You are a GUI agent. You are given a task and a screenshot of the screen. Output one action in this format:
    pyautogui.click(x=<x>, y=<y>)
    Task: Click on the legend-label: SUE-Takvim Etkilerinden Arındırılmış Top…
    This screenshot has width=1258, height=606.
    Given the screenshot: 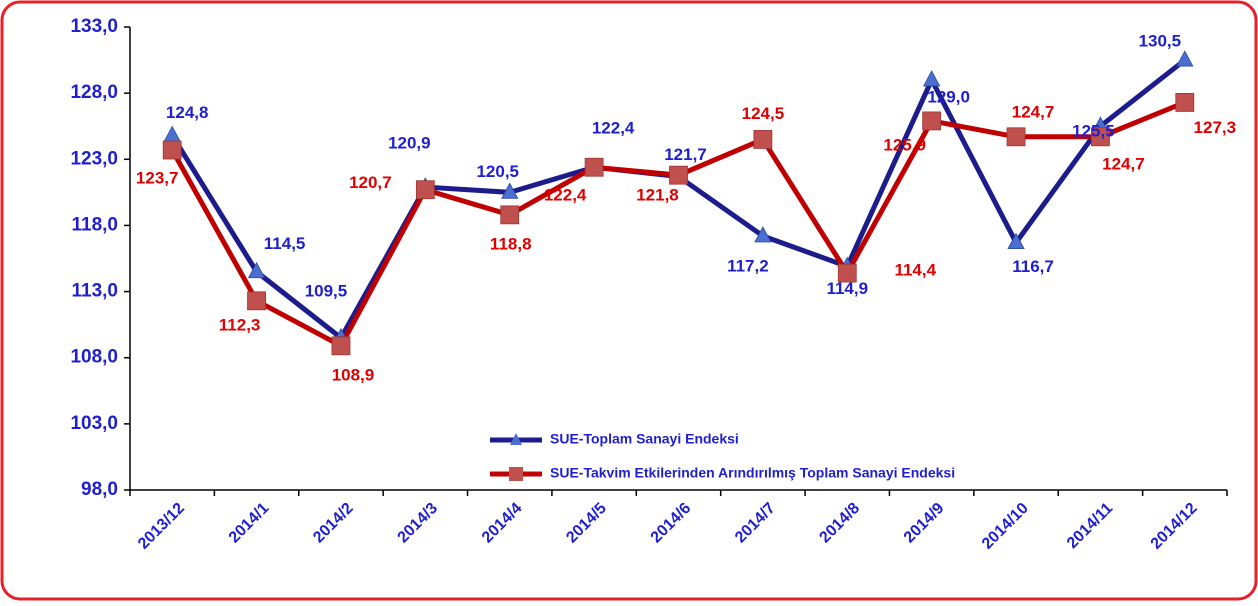 What is the action you would take?
    pyautogui.click(x=752, y=473)
    